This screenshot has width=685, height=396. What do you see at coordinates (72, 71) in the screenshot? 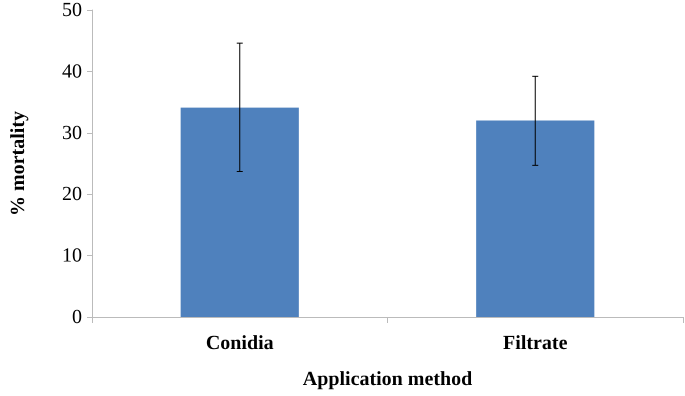
I see `y-tick-label: 40` at bounding box center [72, 71].